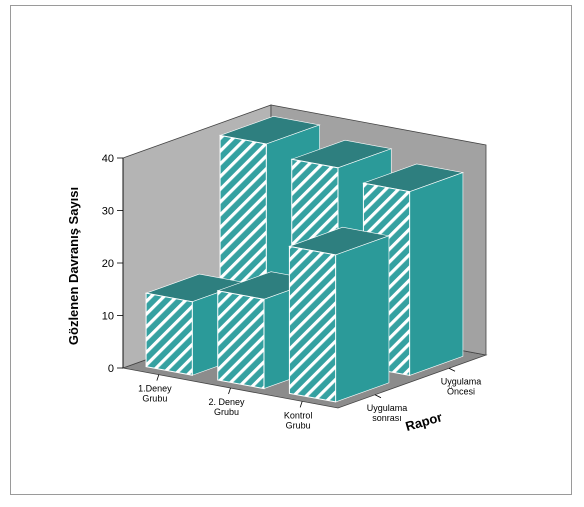 The height and width of the screenshot is (507, 584). What do you see at coordinates (461, 391) in the screenshot?
I see `depth-tick-label: Öncesi` at bounding box center [461, 391].